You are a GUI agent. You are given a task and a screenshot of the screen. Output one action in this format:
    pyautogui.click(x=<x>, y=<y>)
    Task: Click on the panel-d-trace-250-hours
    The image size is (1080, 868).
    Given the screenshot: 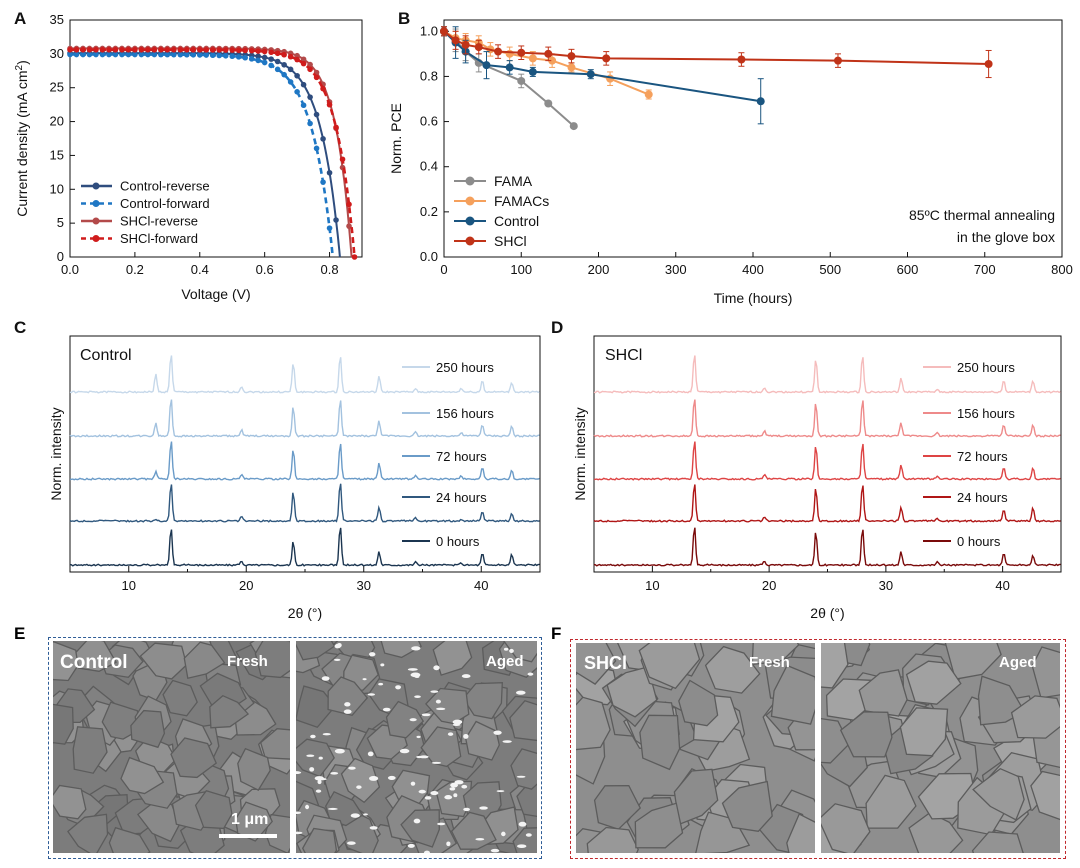 What is the action you would take?
    pyautogui.click(x=827, y=374)
    